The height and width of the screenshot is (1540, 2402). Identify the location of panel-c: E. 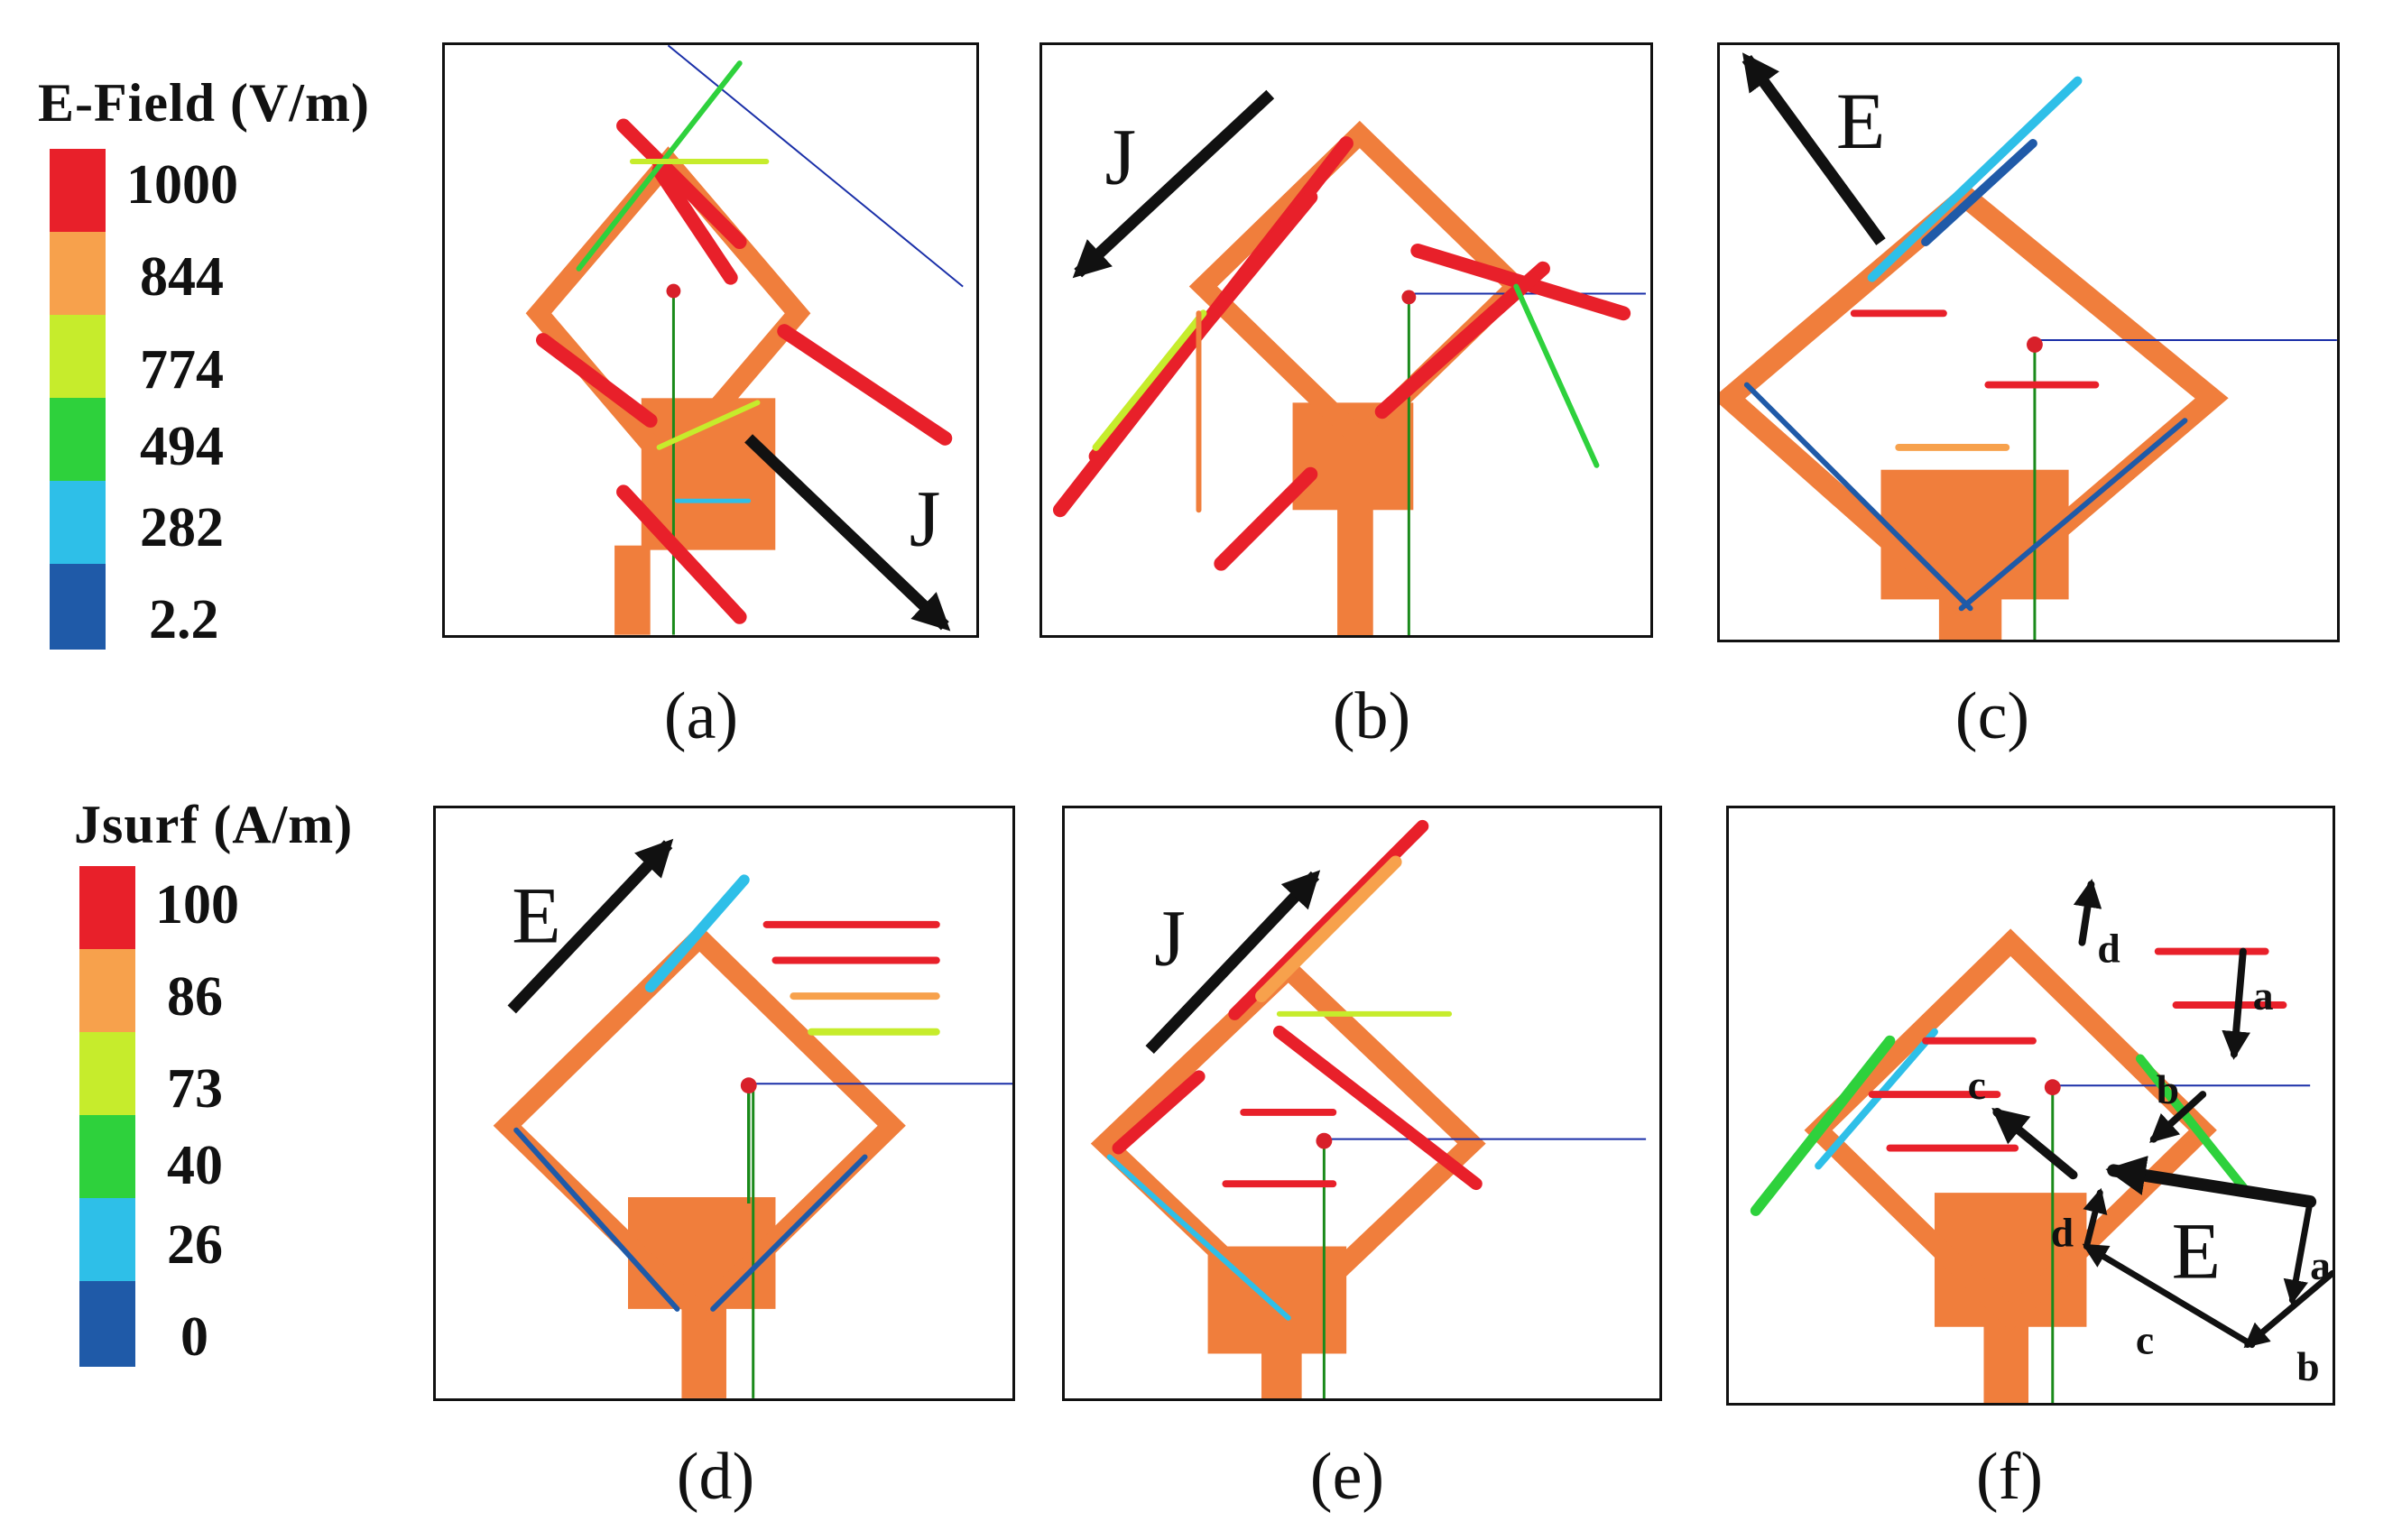
(2028, 342).